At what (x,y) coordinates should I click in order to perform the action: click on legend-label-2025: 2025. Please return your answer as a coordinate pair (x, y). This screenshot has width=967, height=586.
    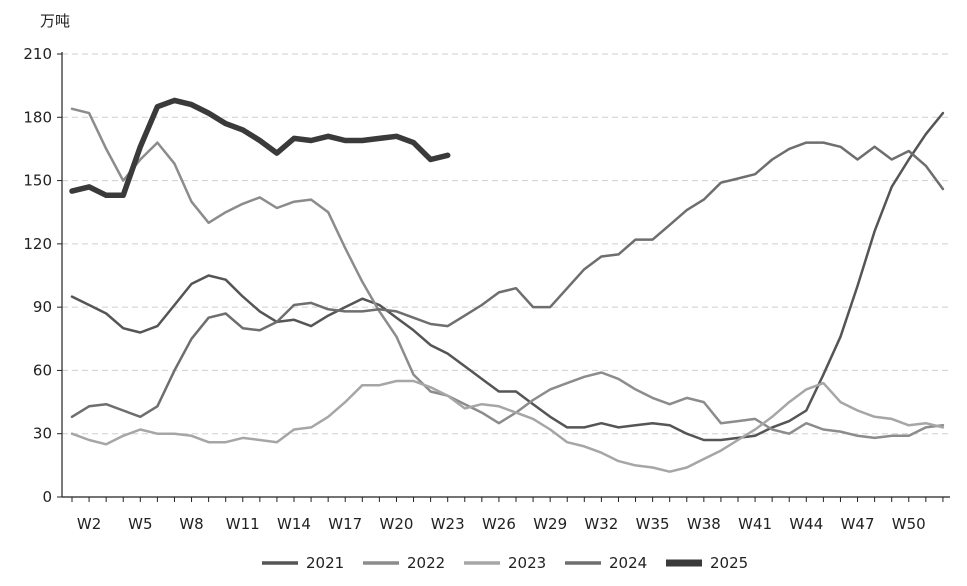
    Looking at the image, I should click on (729, 563).